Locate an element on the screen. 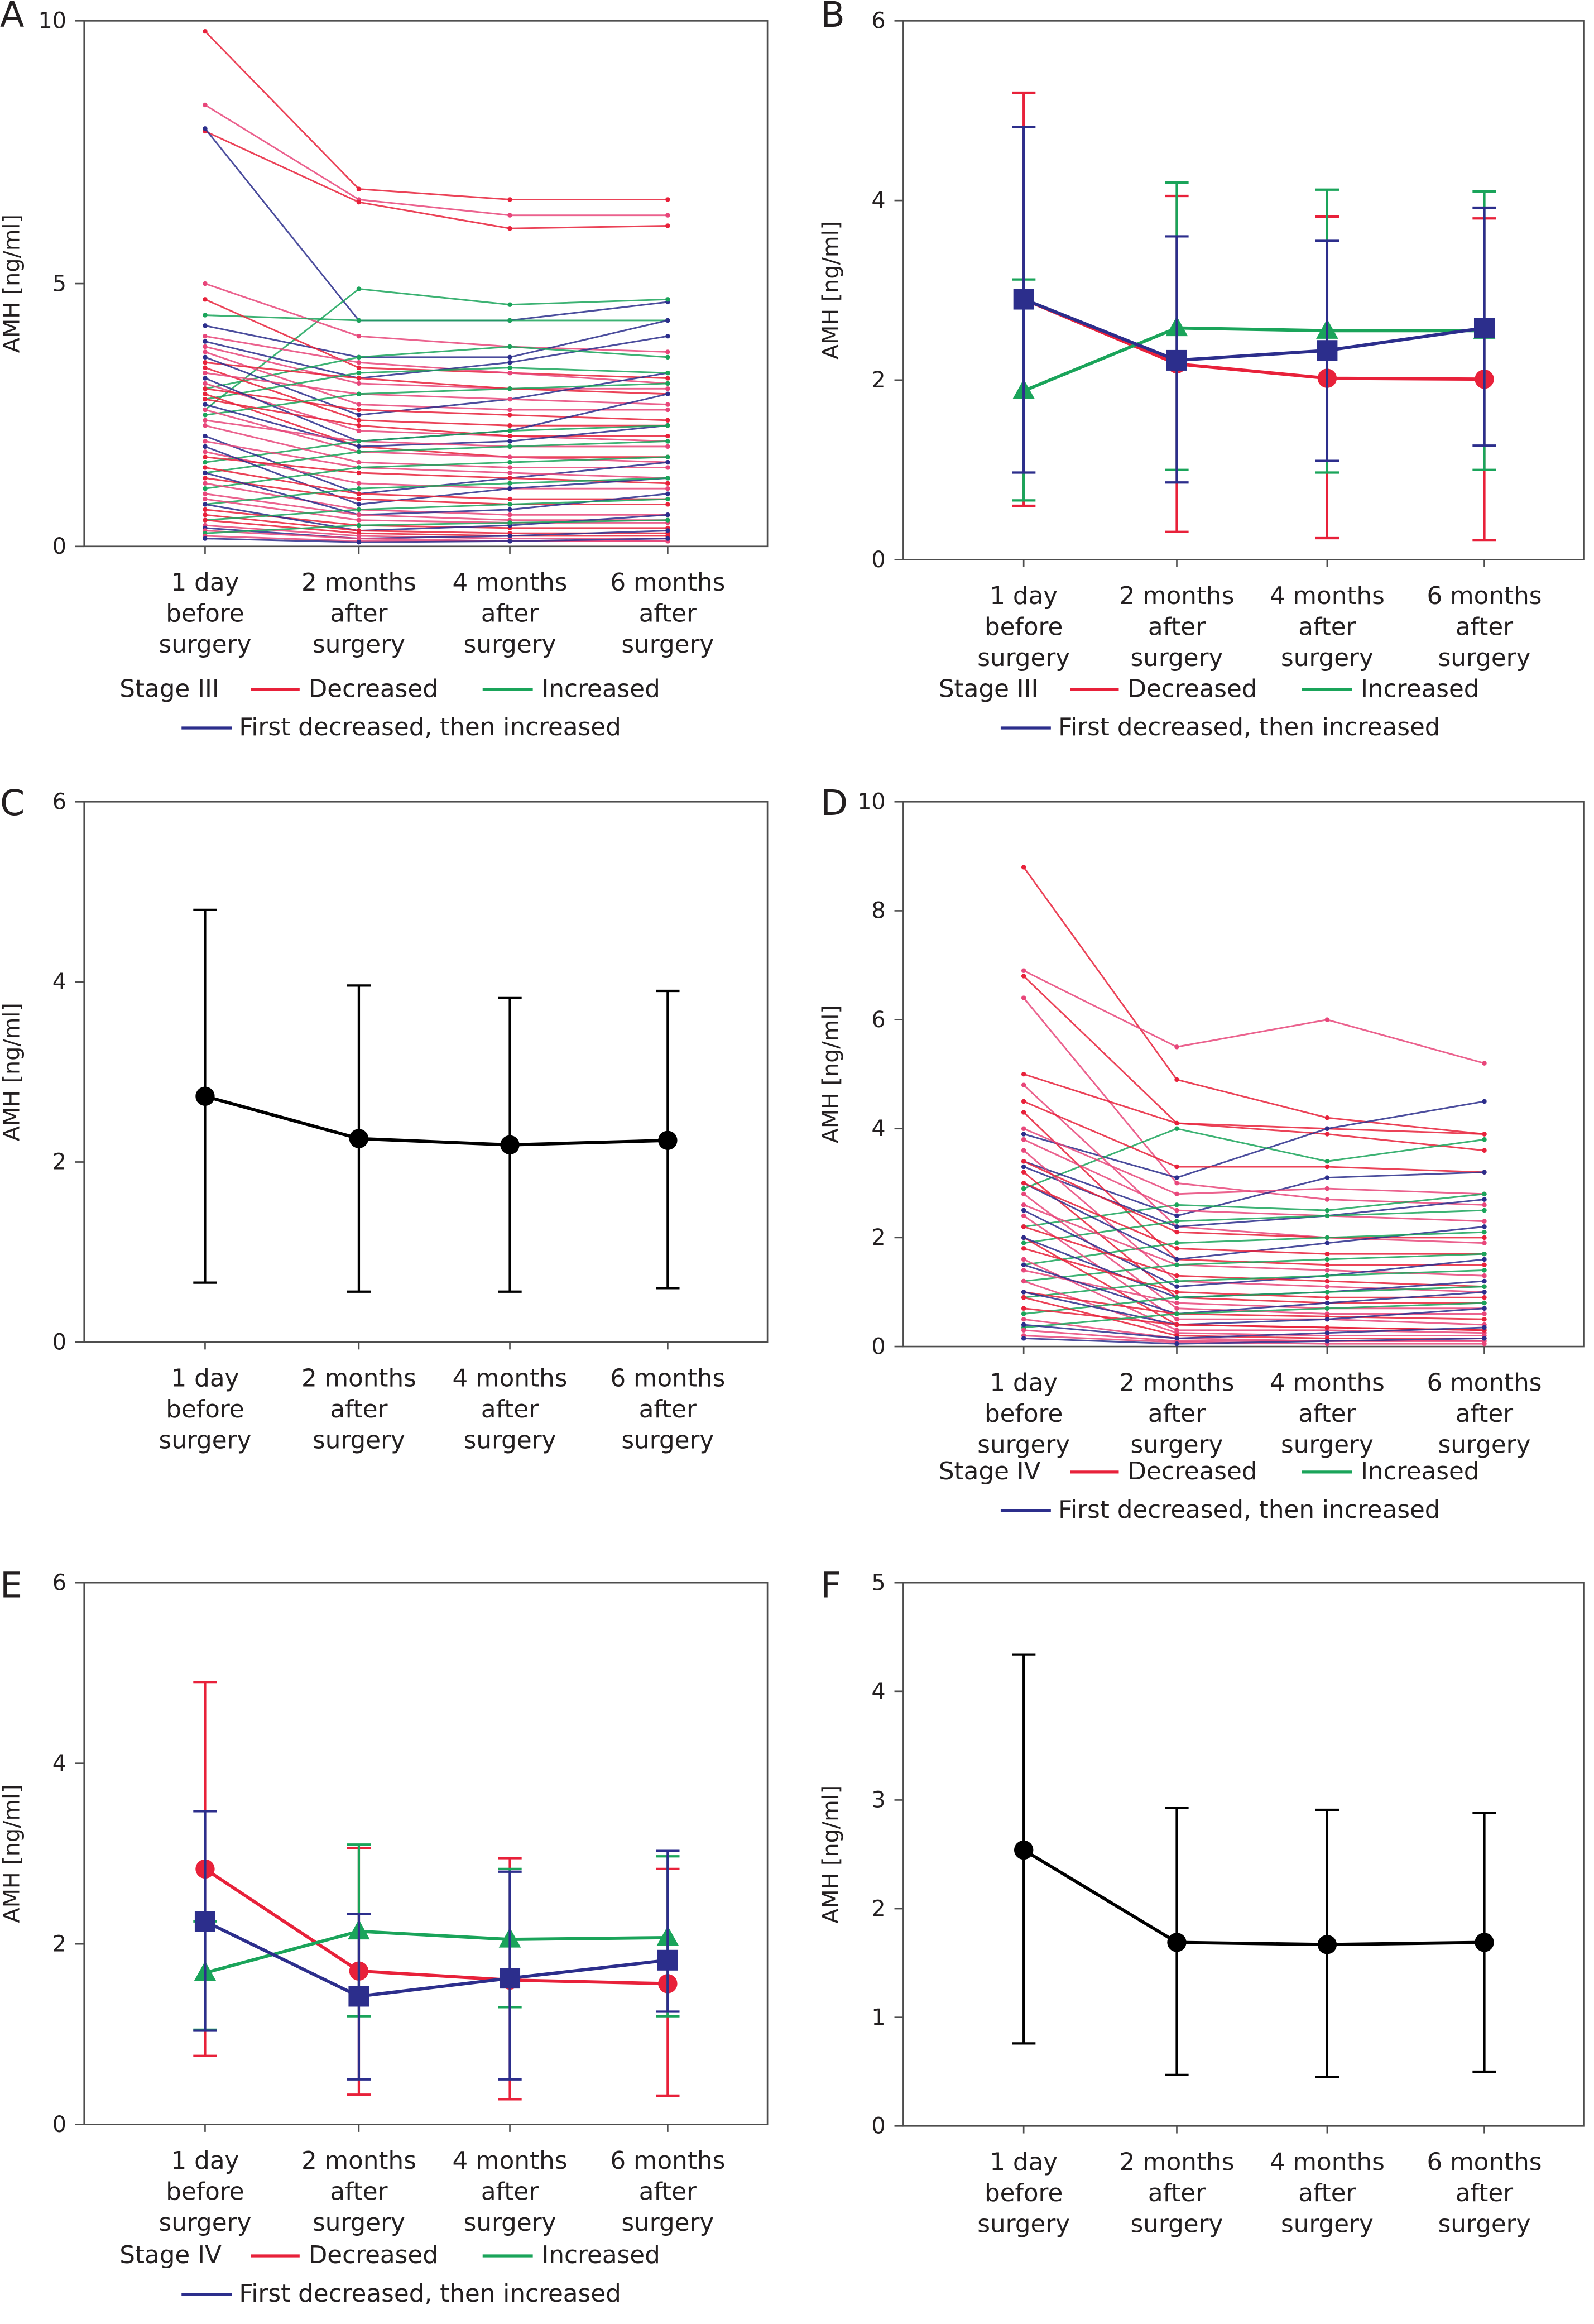  y-tick-label: 10 is located at coordinates (52, 21).